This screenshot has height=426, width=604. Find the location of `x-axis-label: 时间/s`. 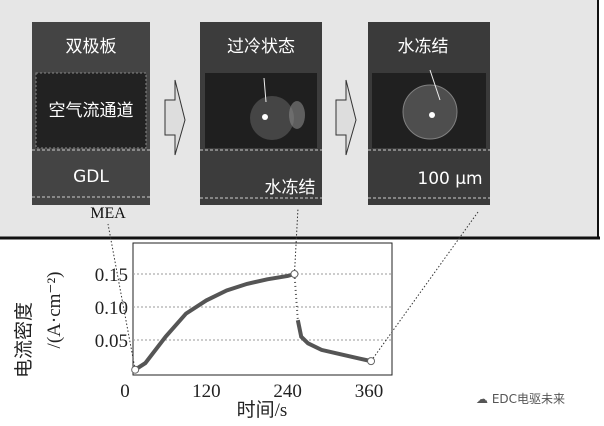

x-axis-label: 时间/s is located at coordinates (262, 410).